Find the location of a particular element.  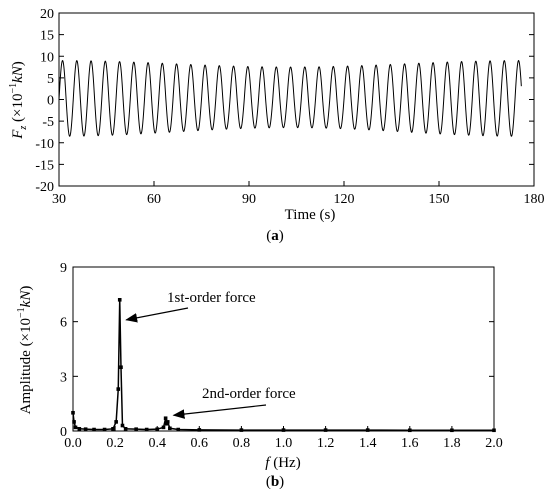

plot-b-x-ticks: 0.0 0.2 0.4 0.6 0.8 1.0 1.2 1.4 1.6 1.8 2.0 is located at coordinates (283, 438).